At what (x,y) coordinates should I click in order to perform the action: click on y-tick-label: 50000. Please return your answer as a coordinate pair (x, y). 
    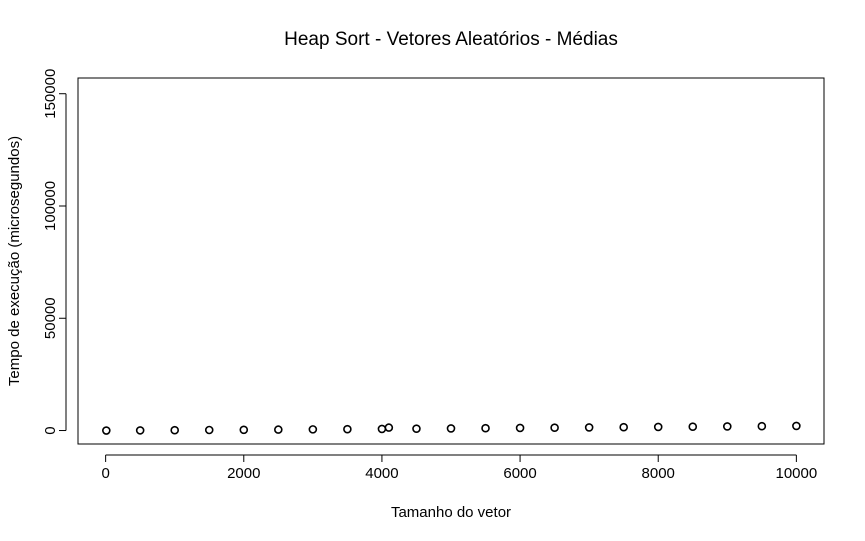
    Looking at the image, I should click on (50, 318).